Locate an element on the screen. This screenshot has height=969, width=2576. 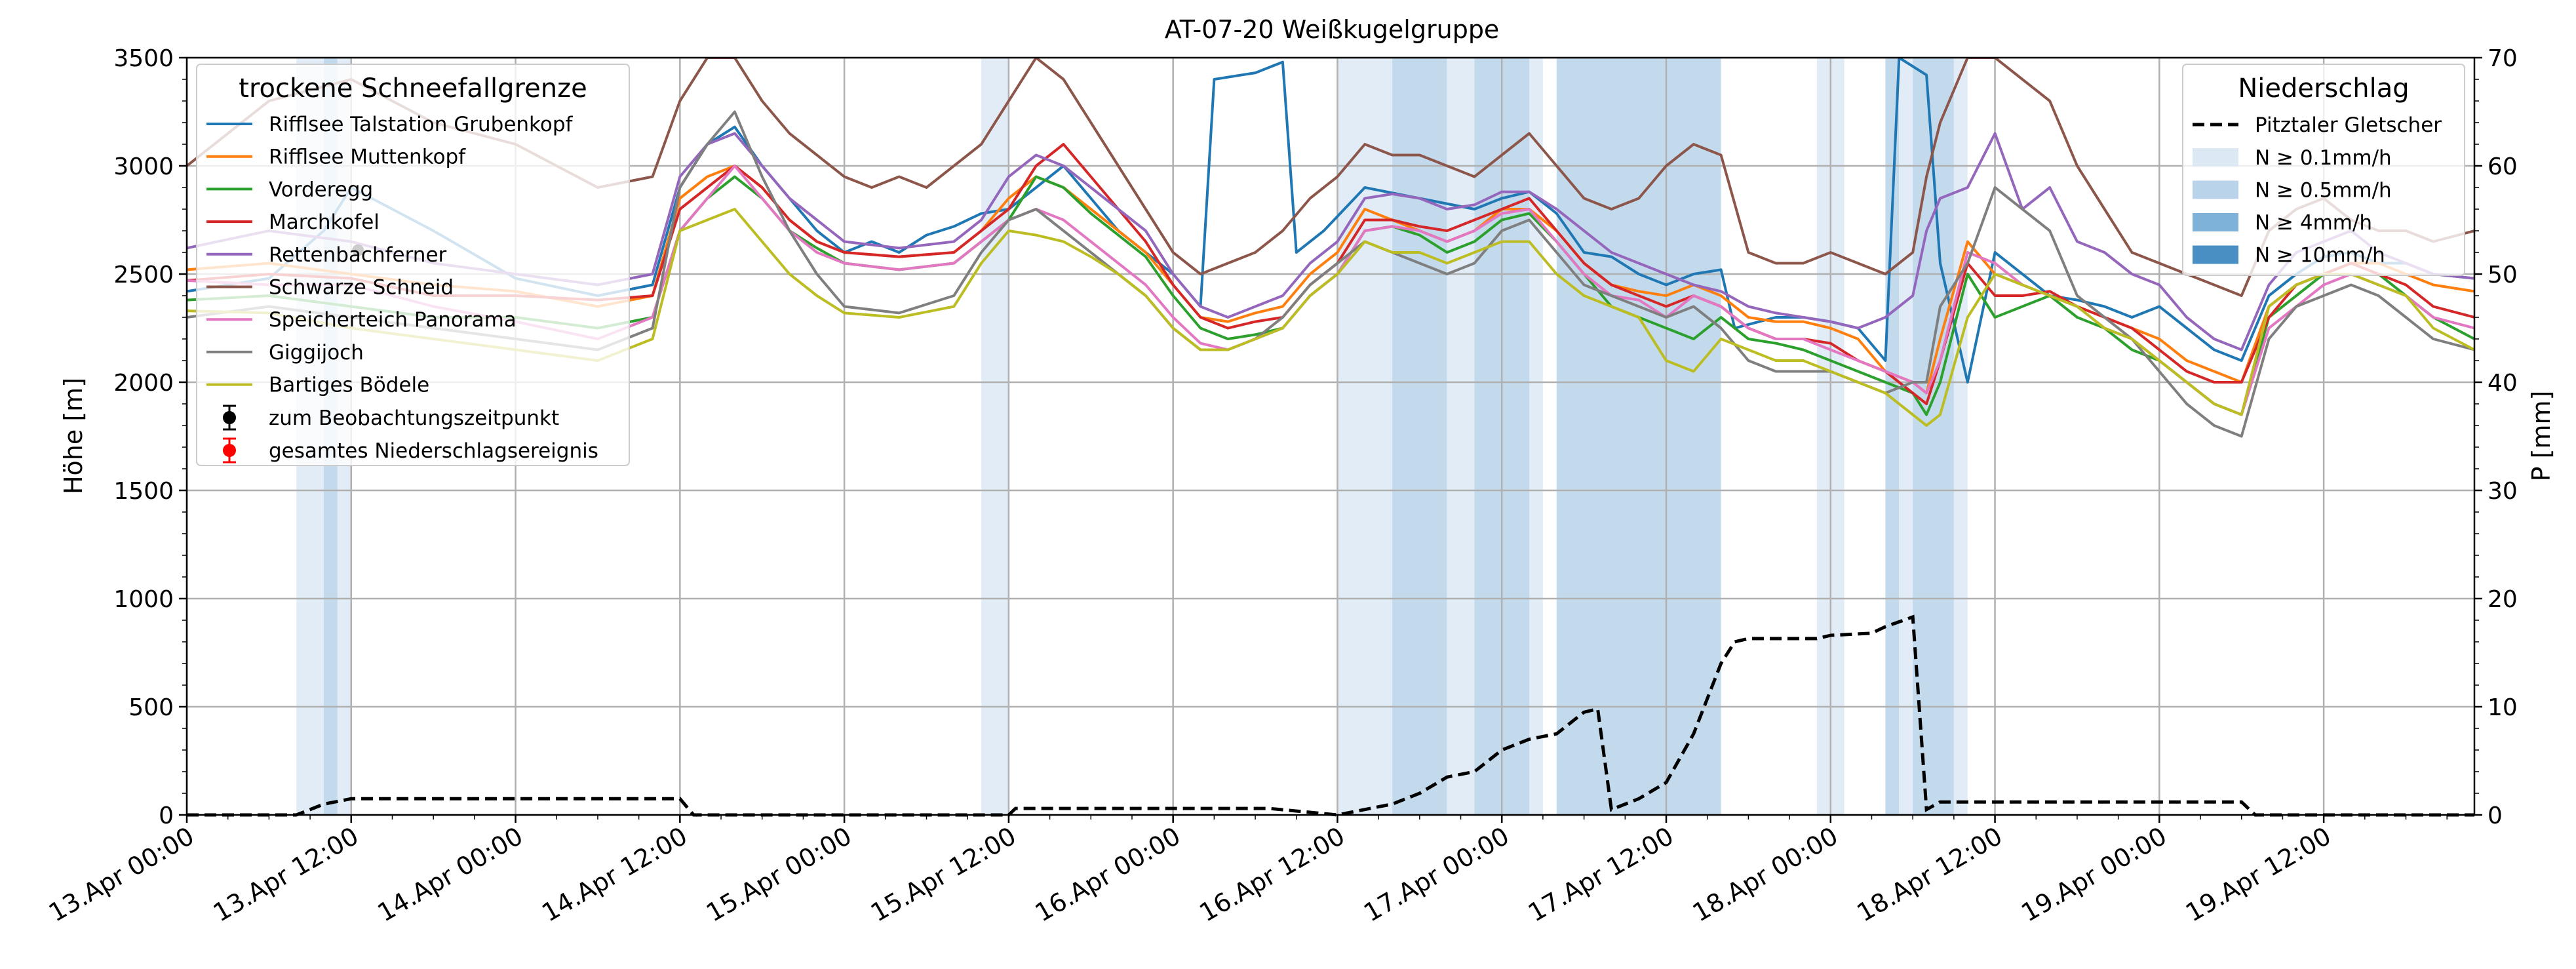
legend-label: Rifflsee Muttenkopf is located at coordinates (367, 157).